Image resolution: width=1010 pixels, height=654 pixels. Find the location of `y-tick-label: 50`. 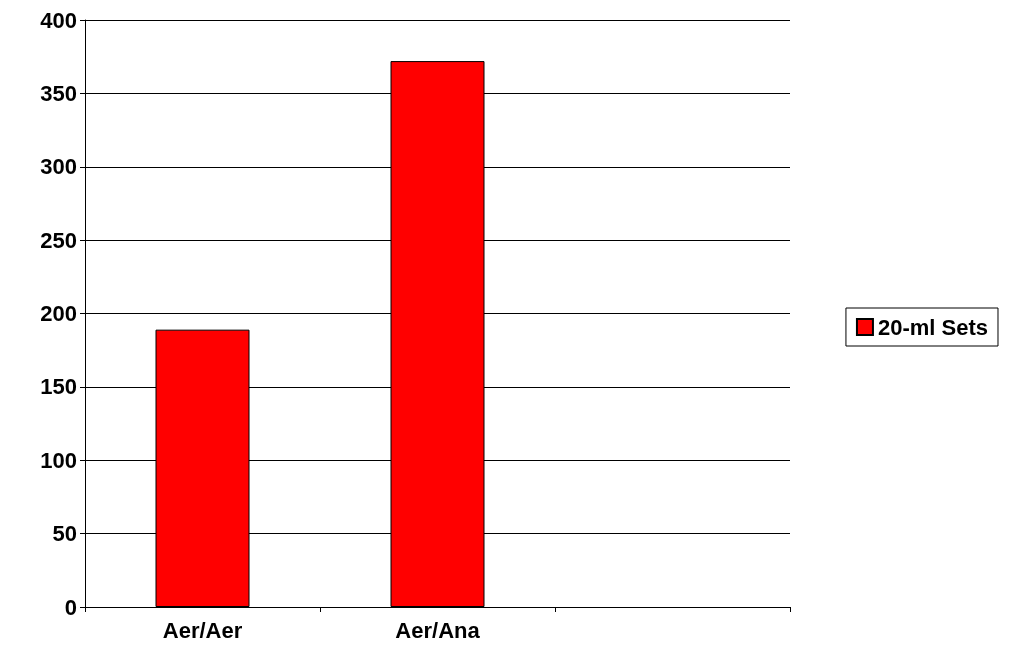

y-tick-label: 50 is located at coordinates (64, 534).